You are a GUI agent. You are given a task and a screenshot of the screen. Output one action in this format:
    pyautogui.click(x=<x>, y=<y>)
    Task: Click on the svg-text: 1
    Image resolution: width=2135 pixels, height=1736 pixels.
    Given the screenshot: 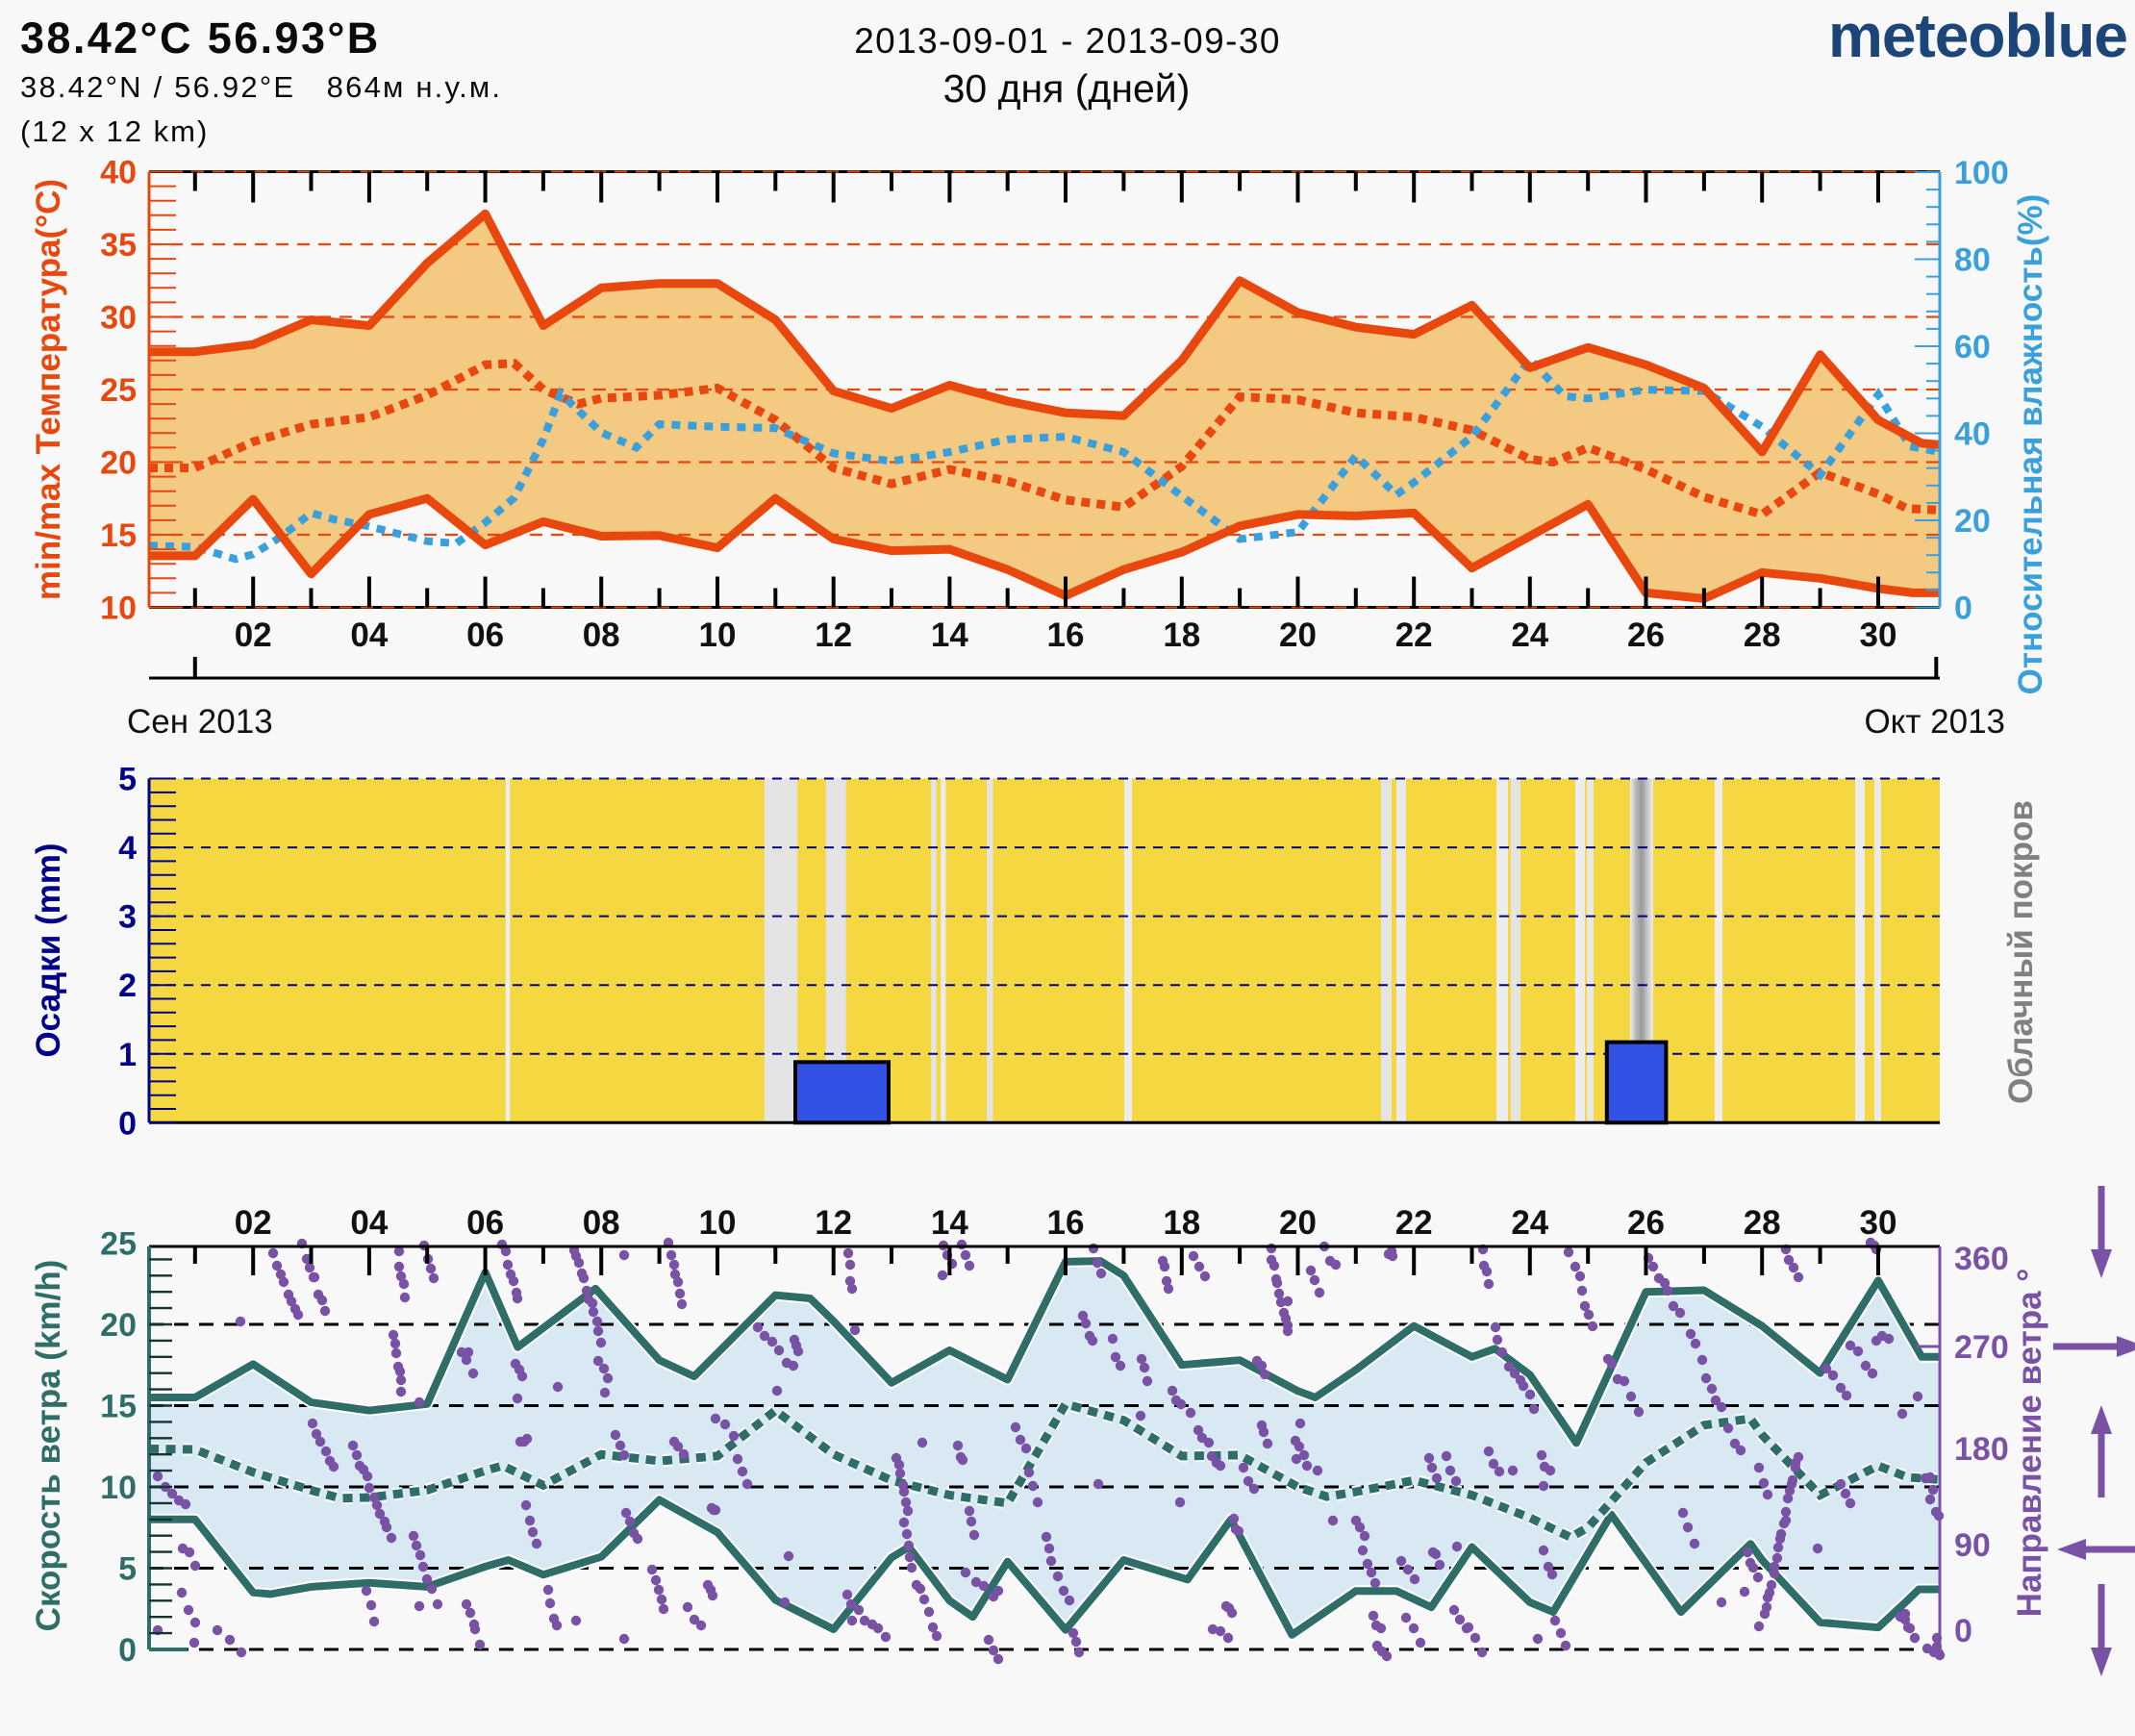 What is the action you would take?
    pyautogui.click(x=127, y=1055)
    